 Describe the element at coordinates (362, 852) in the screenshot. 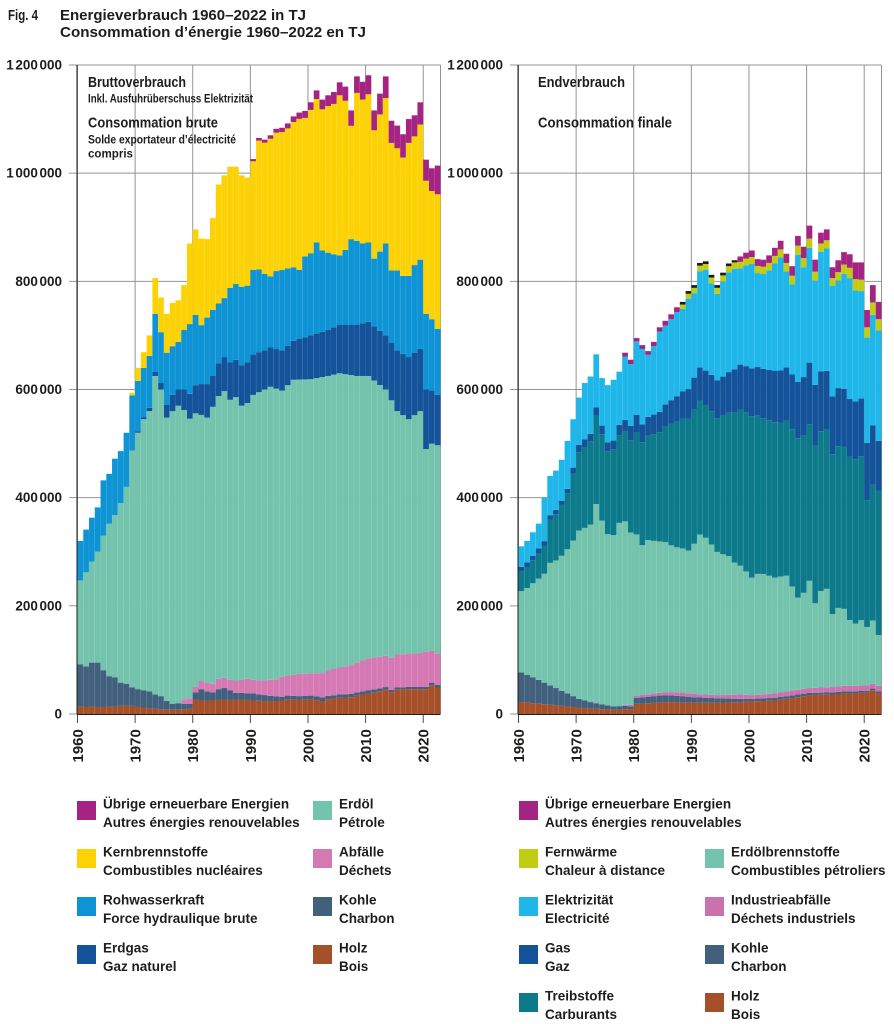

I see `svg-text: Abfälle` at that location.